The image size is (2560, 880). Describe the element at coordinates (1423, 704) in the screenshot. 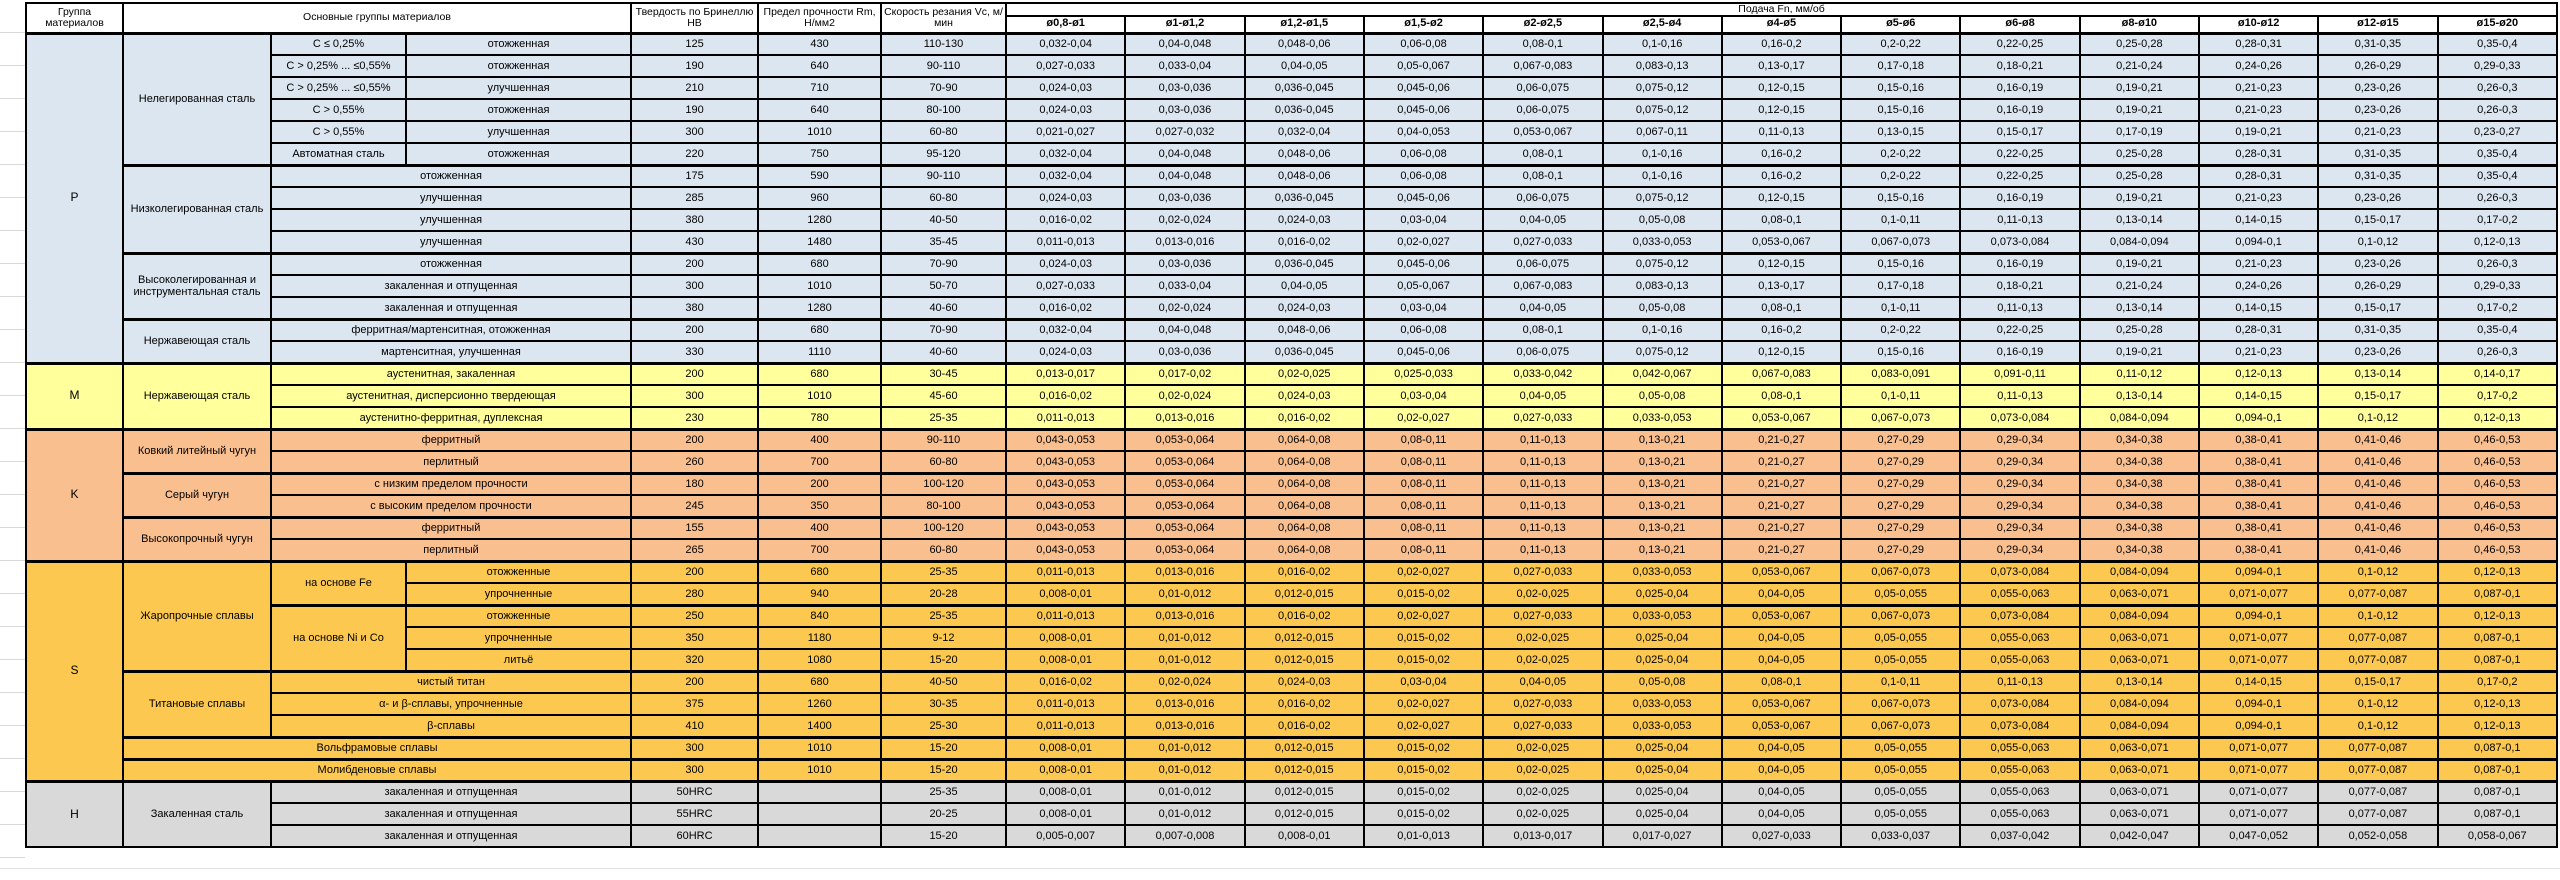

I see `feed-cell: 0,02-0,027` at that location.